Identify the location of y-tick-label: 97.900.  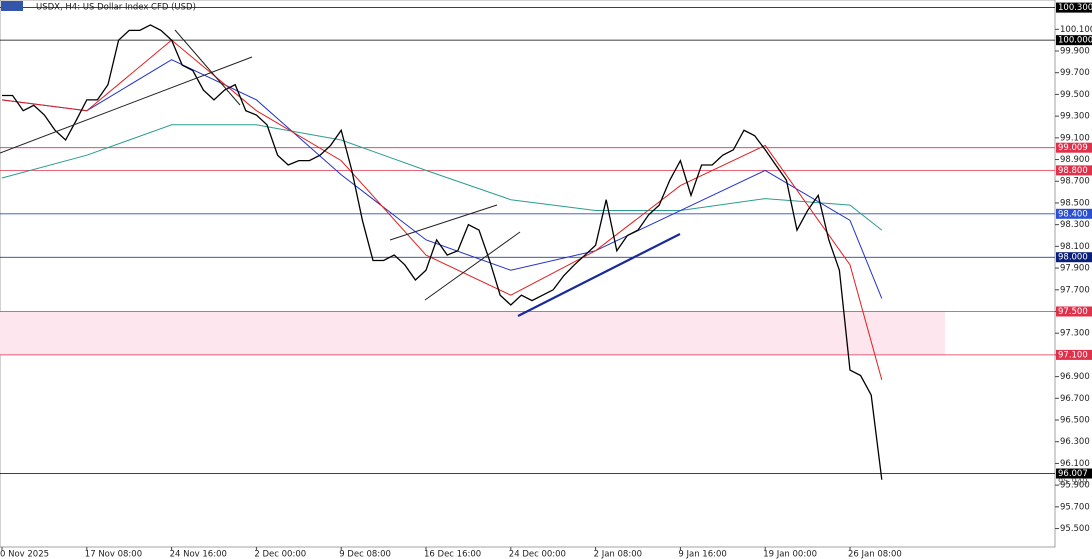
(1075, 269).